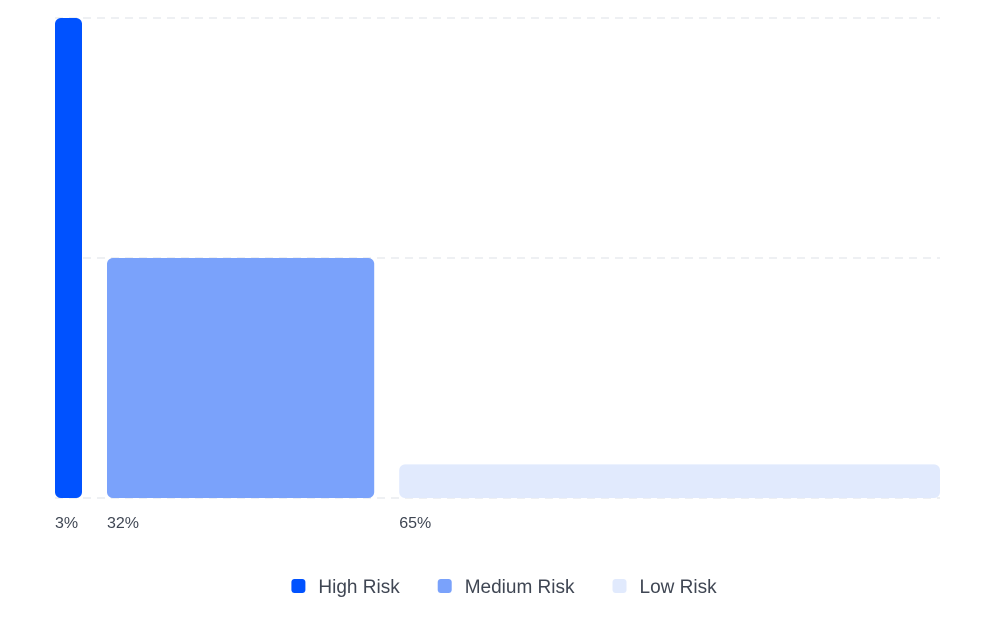 The width and height of the screenshot is (1008, 629). I want to click on legend: High Risk Medium Risk Low Risk, so click(504, 587).